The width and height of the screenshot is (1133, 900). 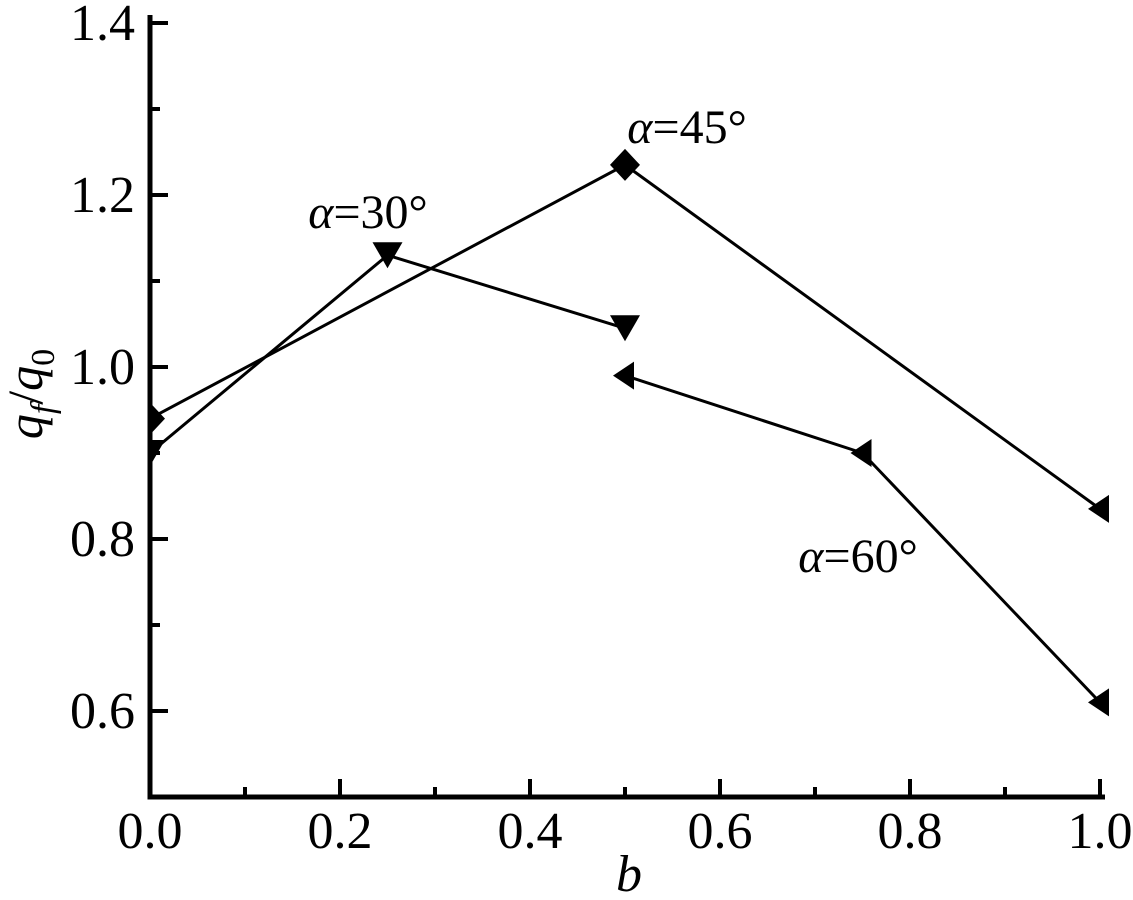 I want to click on annotation-alpha-30: α=30°, so click(x=367, y=212).